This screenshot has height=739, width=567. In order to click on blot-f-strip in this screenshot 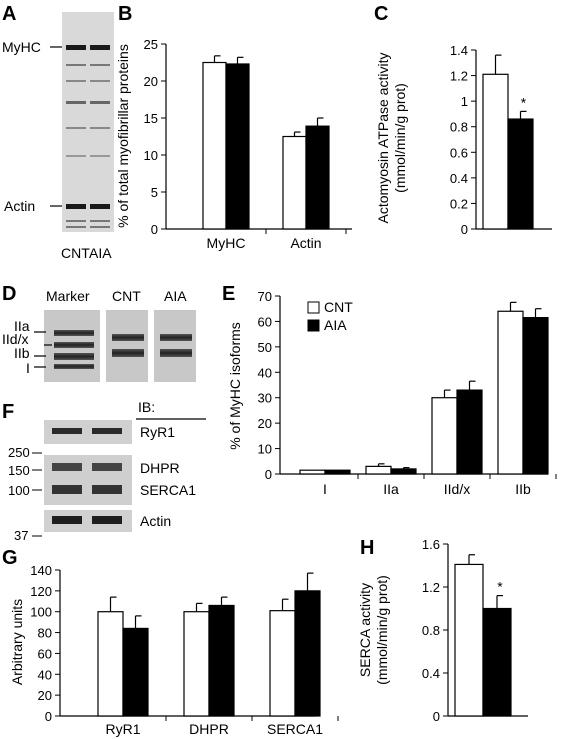, I will do `click(88, 480)`.